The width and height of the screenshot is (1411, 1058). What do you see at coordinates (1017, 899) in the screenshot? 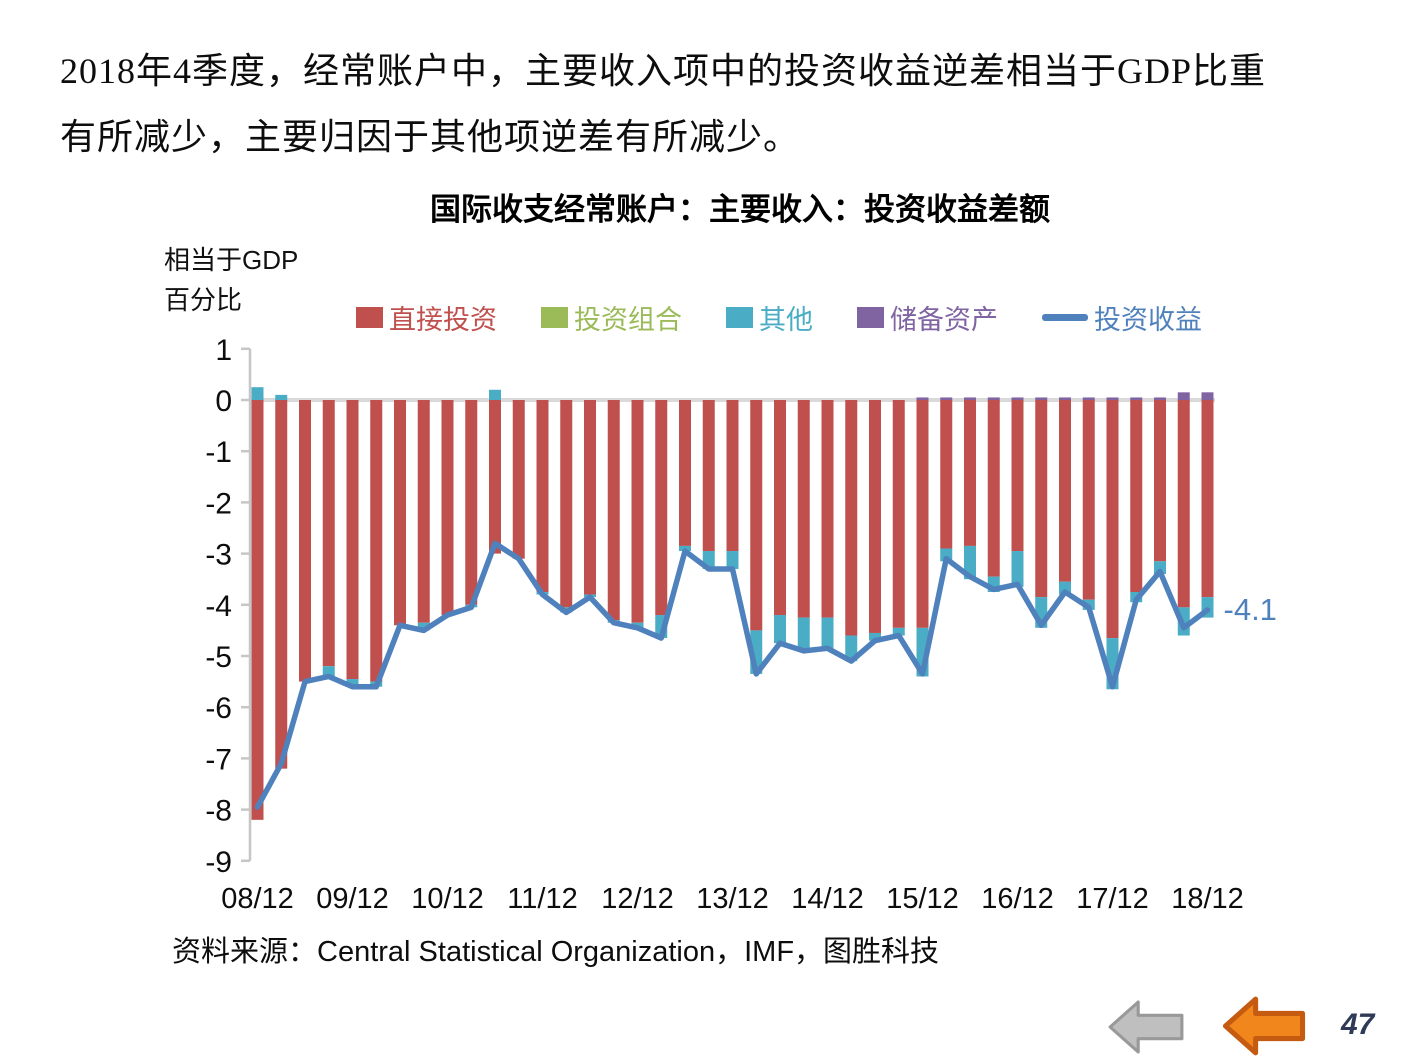
I see `x-tick-label: 16/12` at bounding box center [1017, 899].